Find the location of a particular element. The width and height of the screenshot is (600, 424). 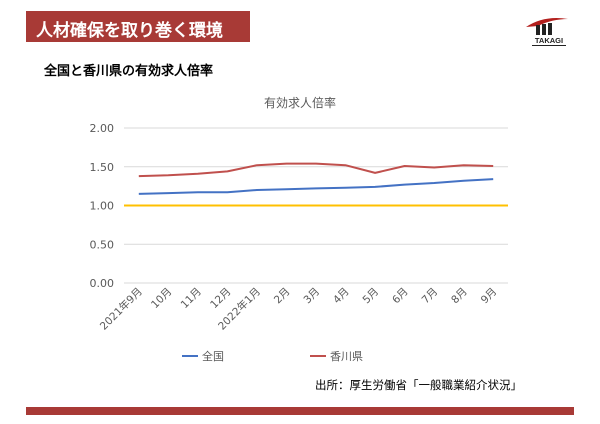

x-tick-label: 12月 is located at coordinates (220, 298).